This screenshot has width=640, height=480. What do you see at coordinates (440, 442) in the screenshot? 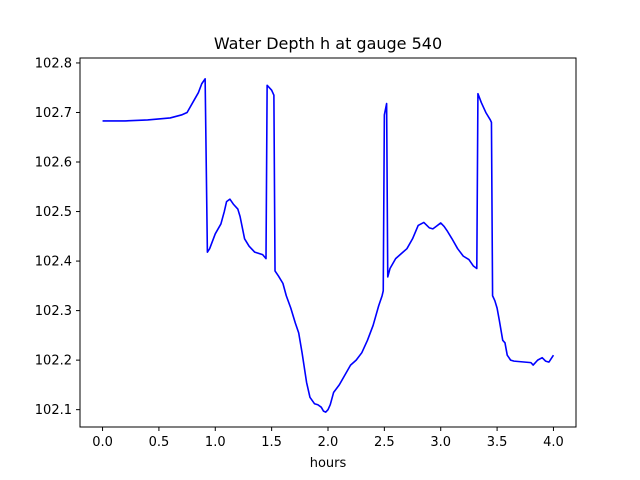
I see `x-tick-label: 3.0` at bounding box center [440, 442].